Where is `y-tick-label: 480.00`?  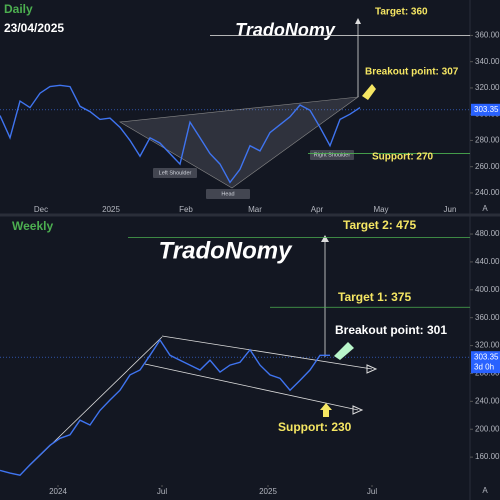
y-tick-label: 480.00 is located at coordinates (487, 233).